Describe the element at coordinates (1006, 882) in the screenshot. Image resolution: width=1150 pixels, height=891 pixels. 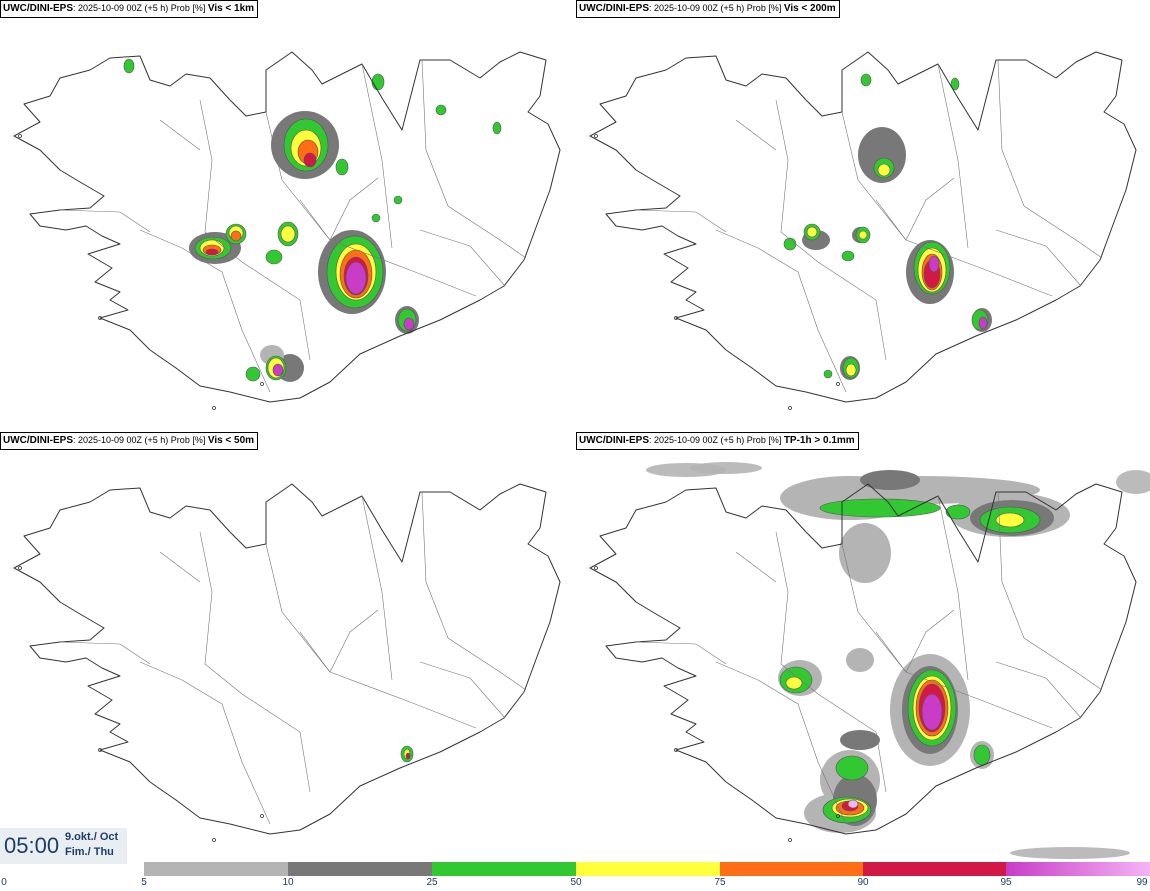
I see `legend-tick: 95` at that location.